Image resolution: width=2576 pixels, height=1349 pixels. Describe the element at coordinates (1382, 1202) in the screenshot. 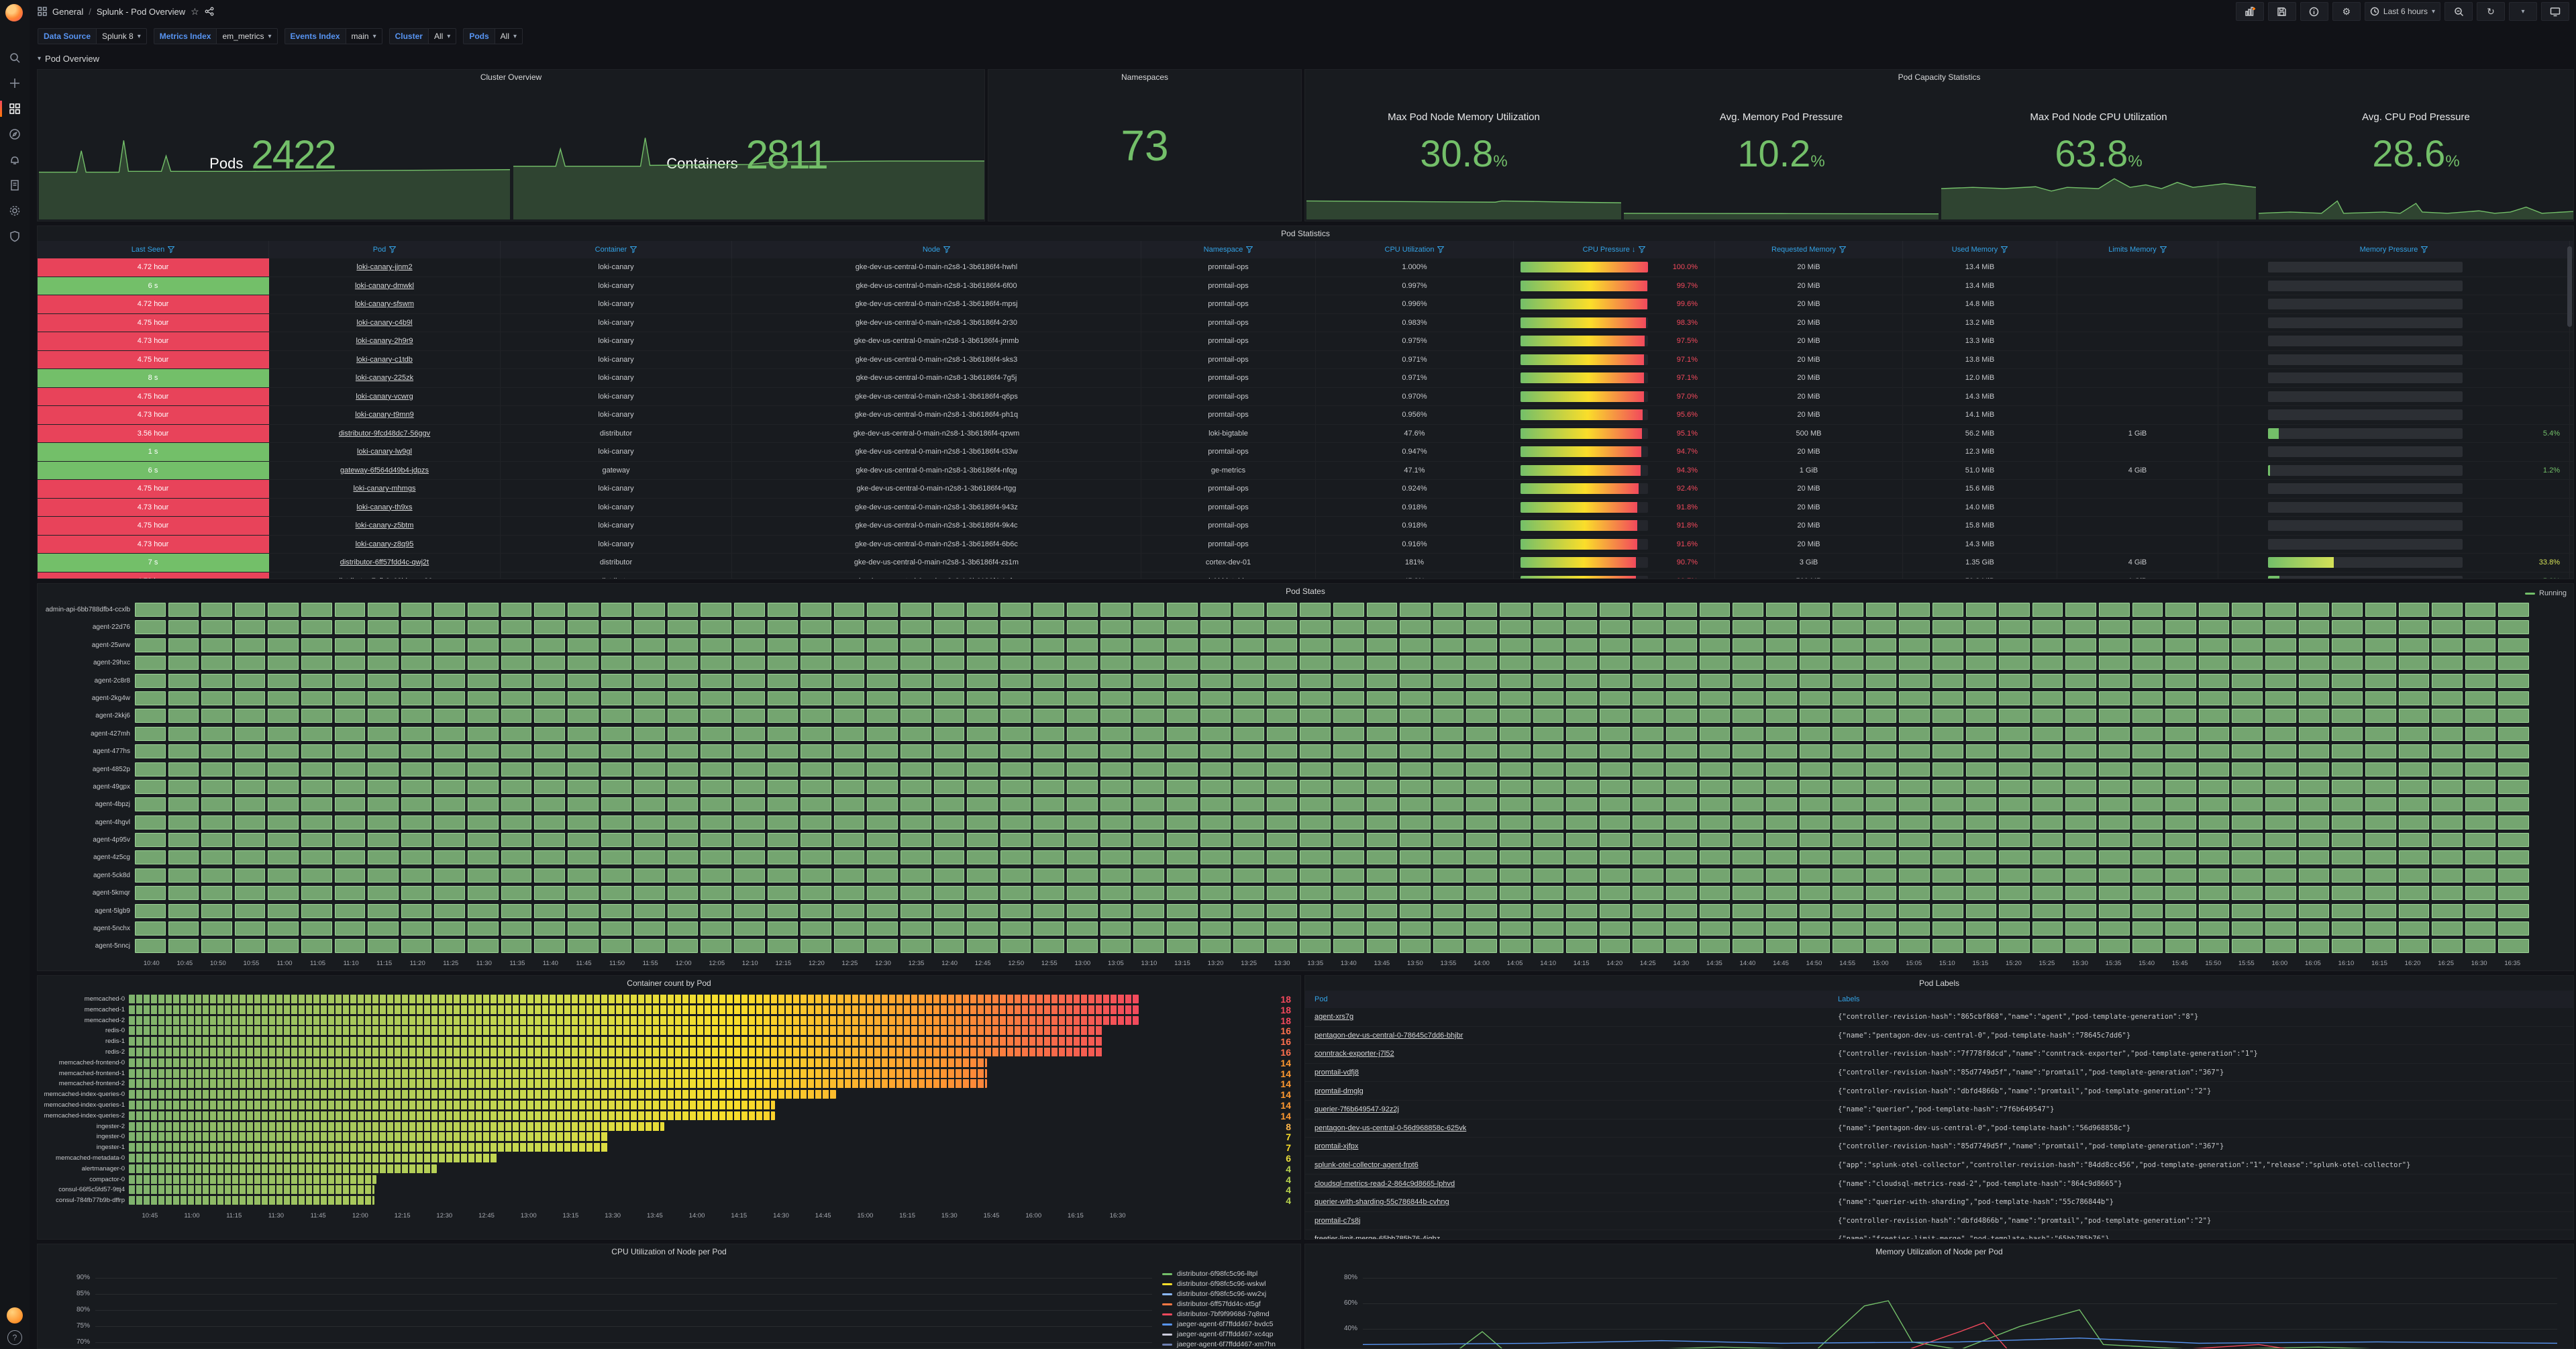

I see `pod-link: querier-with-sharding-55c786844b-cvhng` at that location.